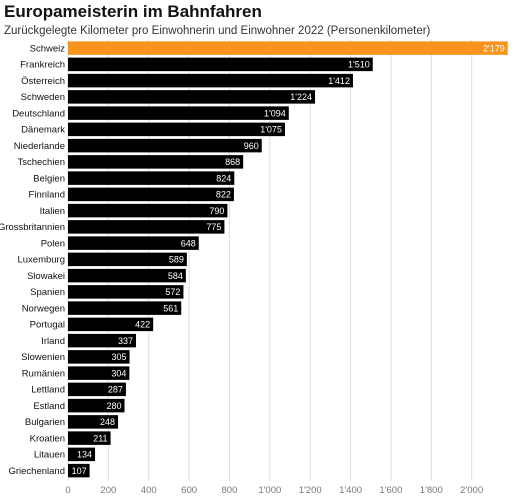 This screenshot has height=501, width=518. I want to click on category-label: Norwegen, so click(43, 308).